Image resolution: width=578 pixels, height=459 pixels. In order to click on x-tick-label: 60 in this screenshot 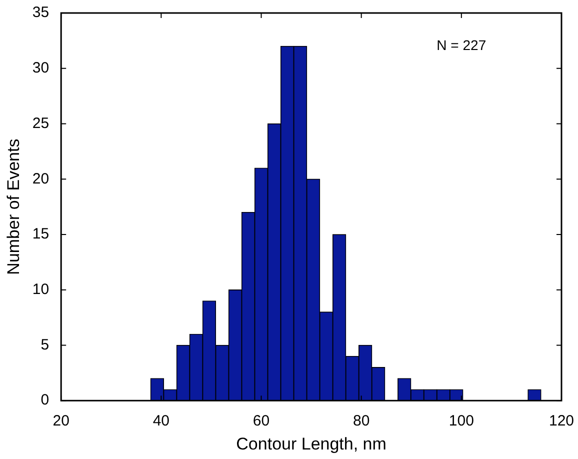, I will do `click(261, 421)`.